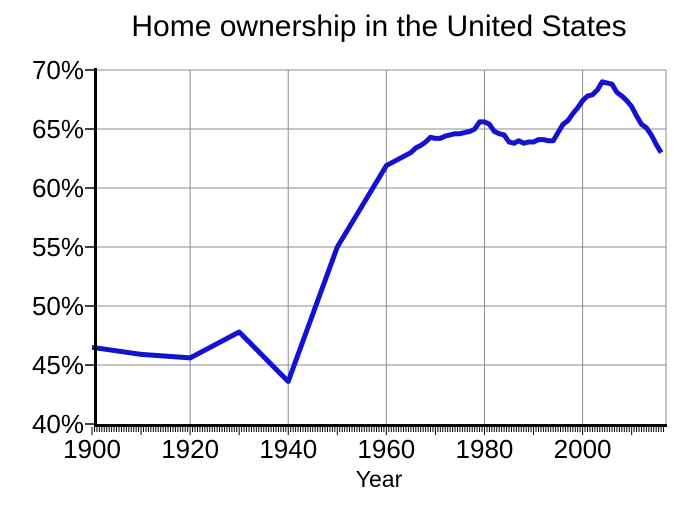 The height and width of the screenshot is (512, 685). What do you see at coordinates (58, 129) in the screenshot?
I see `y-tick-label: 65%` at bounding box center [58, 129].